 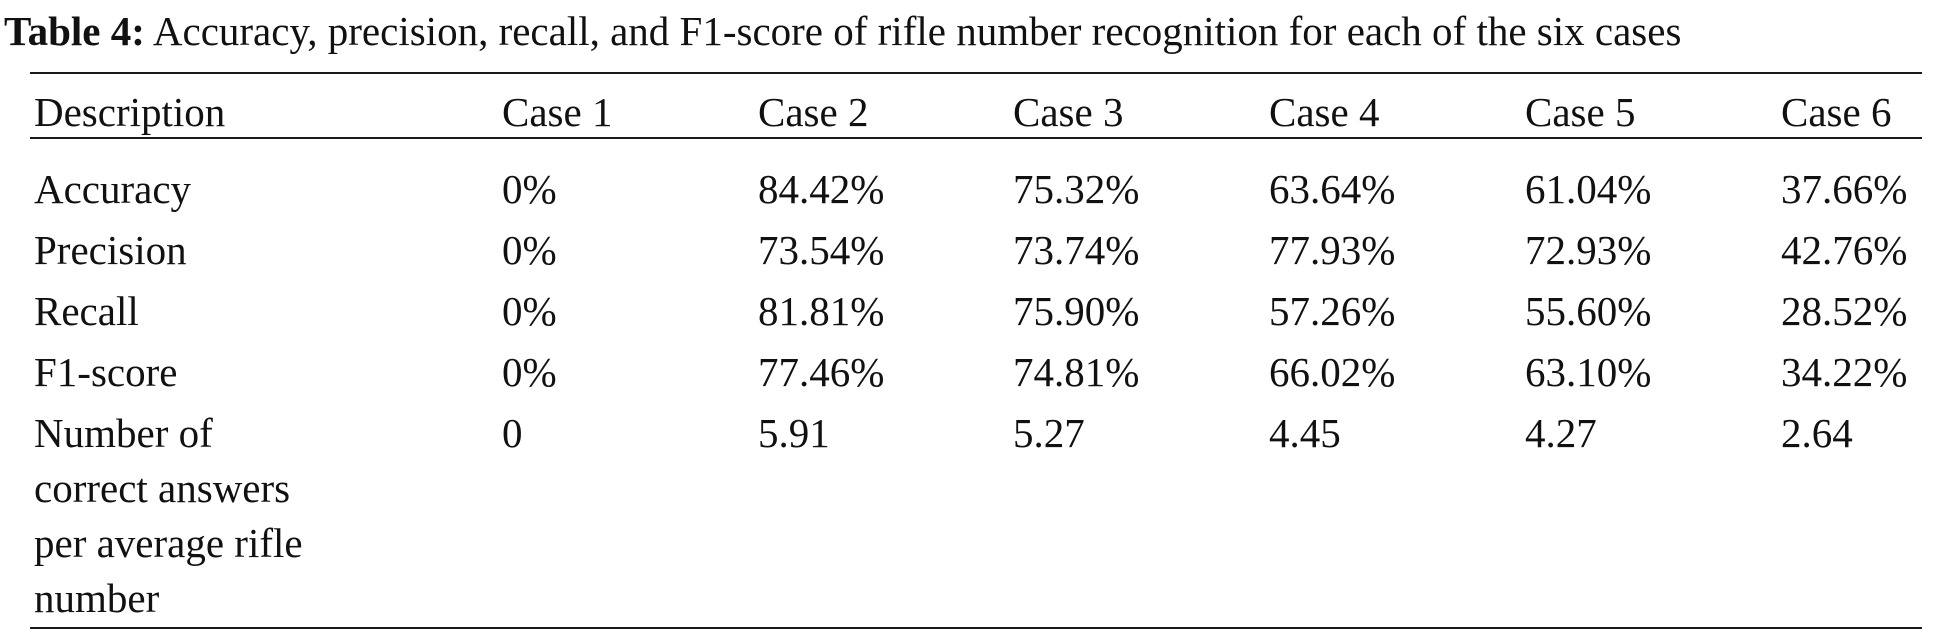 I want to click on header-case-1: Case 1, so click(x=557, y=112).